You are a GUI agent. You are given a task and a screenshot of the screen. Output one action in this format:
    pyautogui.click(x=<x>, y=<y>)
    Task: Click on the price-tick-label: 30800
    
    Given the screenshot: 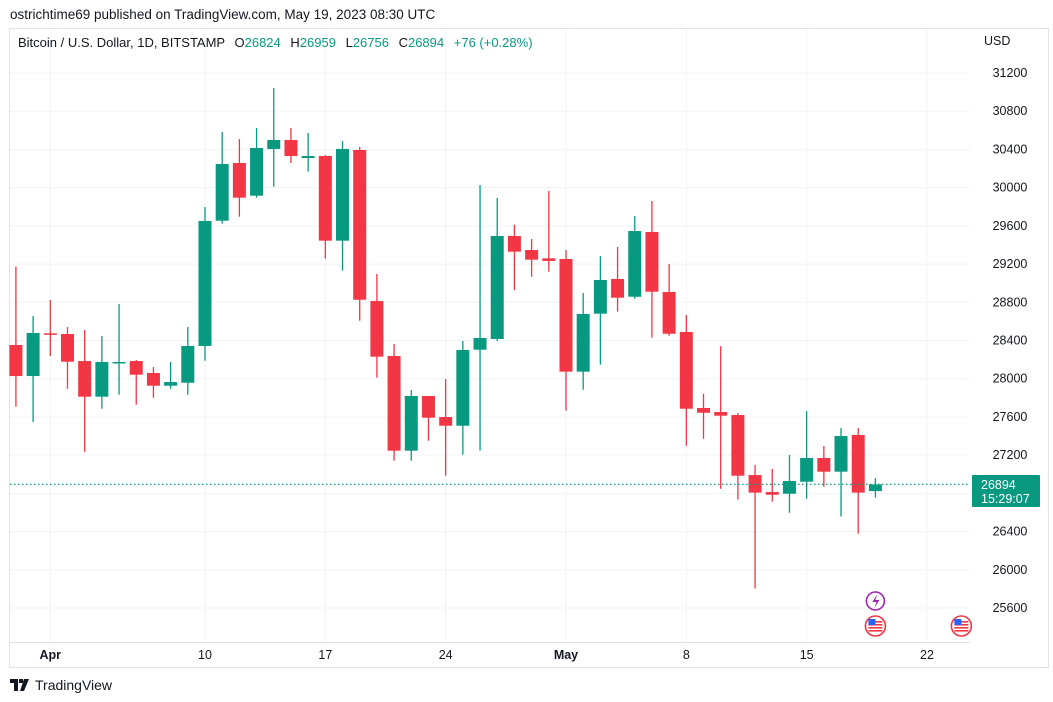 What is the action you would take?
    pyautogui.click(x=1010, y=111)
    